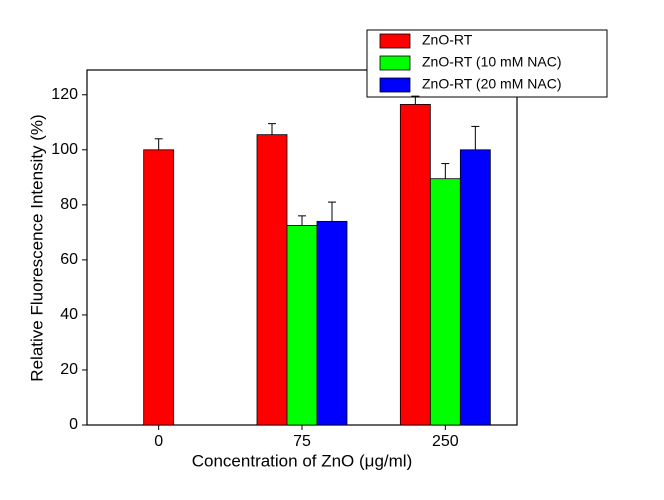  What do you see at coordinates (36, 247) in the screenshot?
I see `y-axis-label: Relative Fluorescence Intensity (%)` at bounding box center [36, 247].